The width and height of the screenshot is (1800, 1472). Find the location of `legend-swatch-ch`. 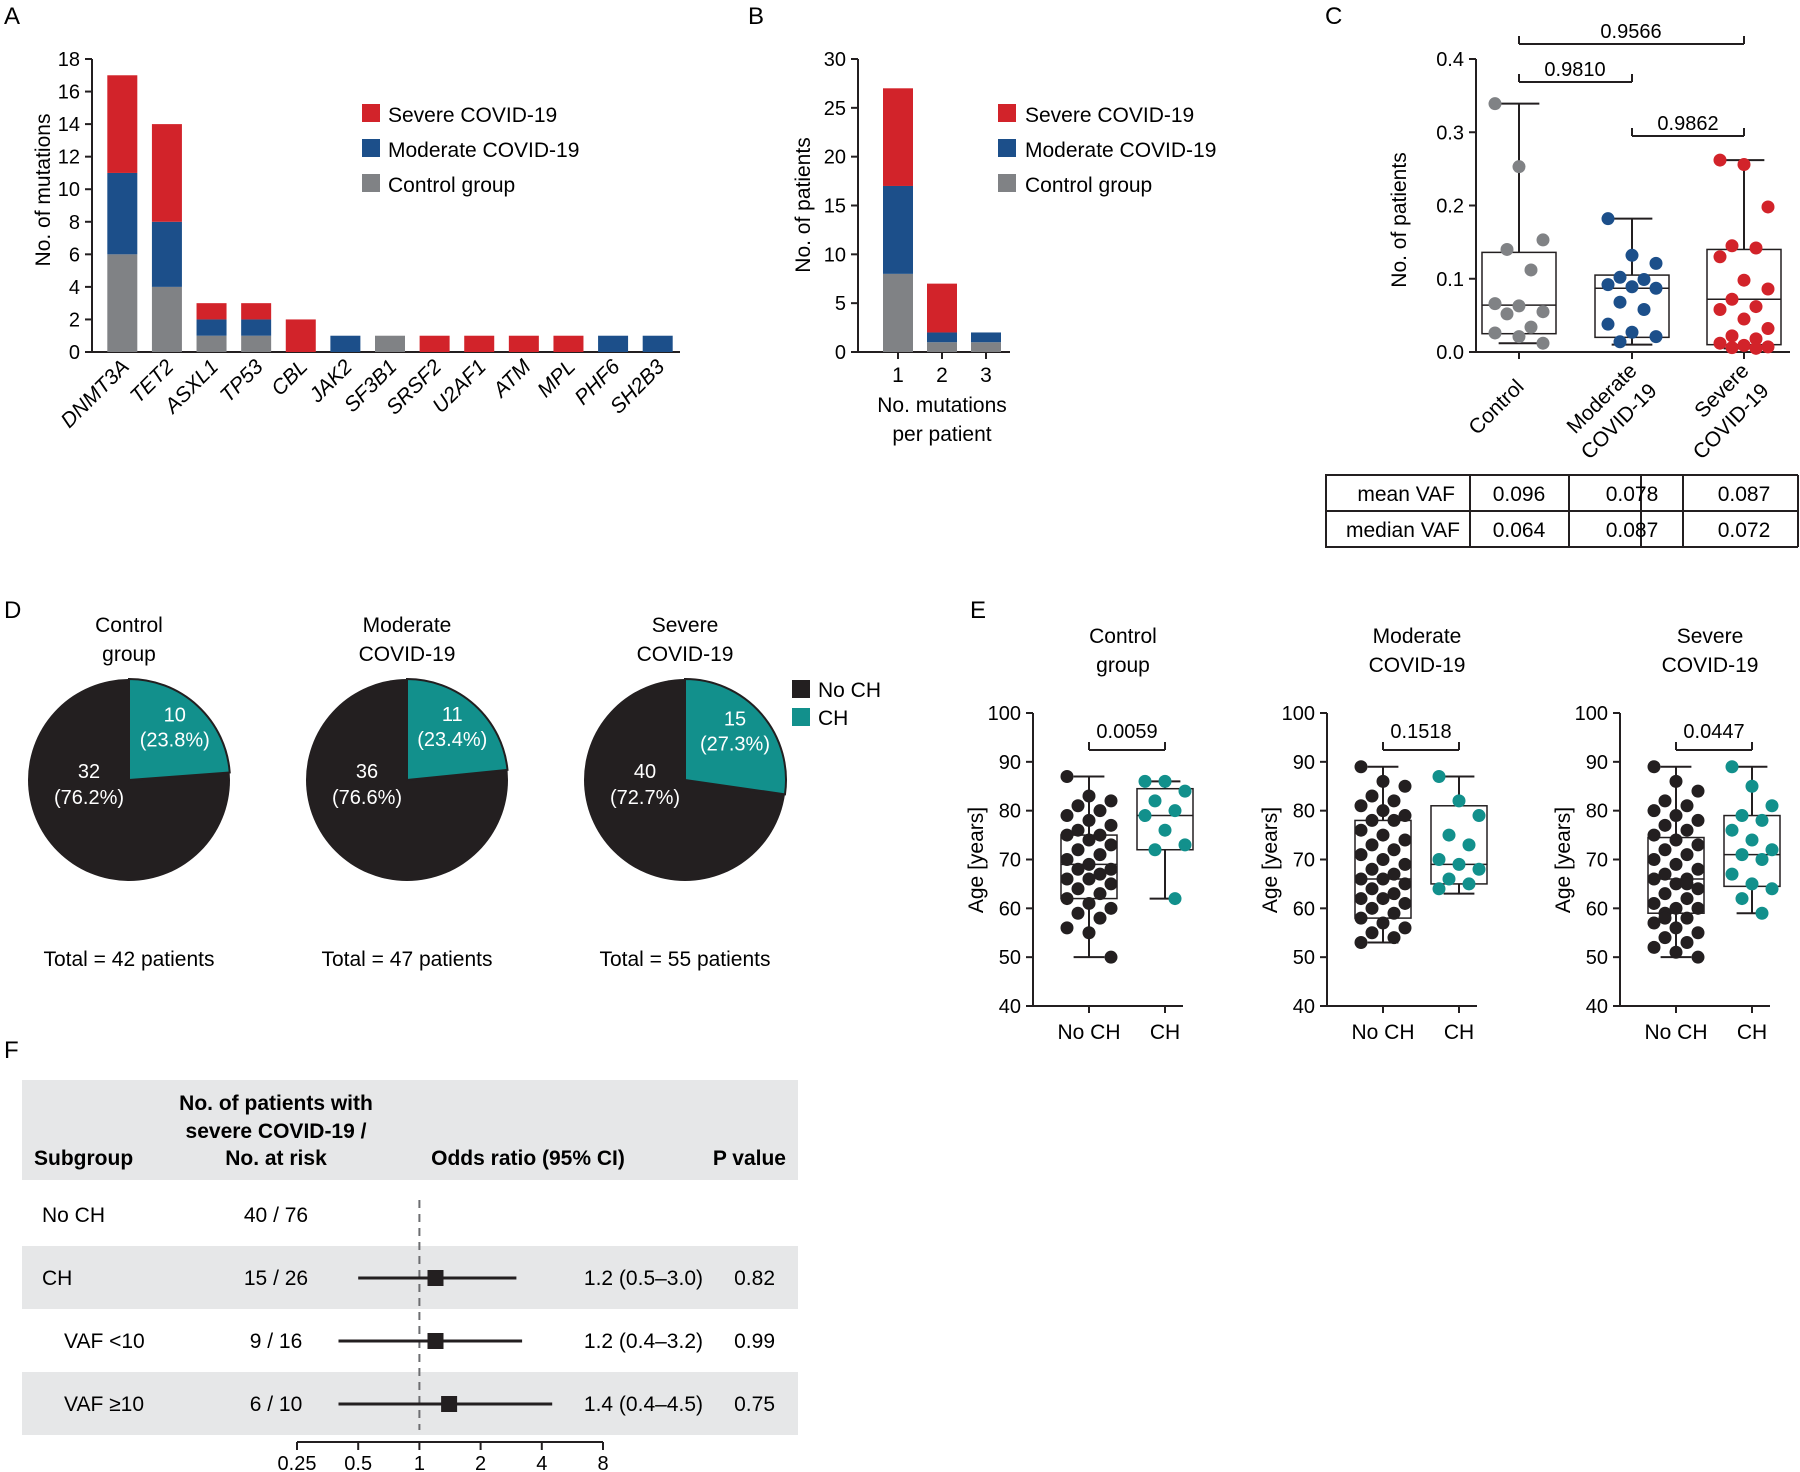

legend-swatch-ch is located at coordinates (801, 717).